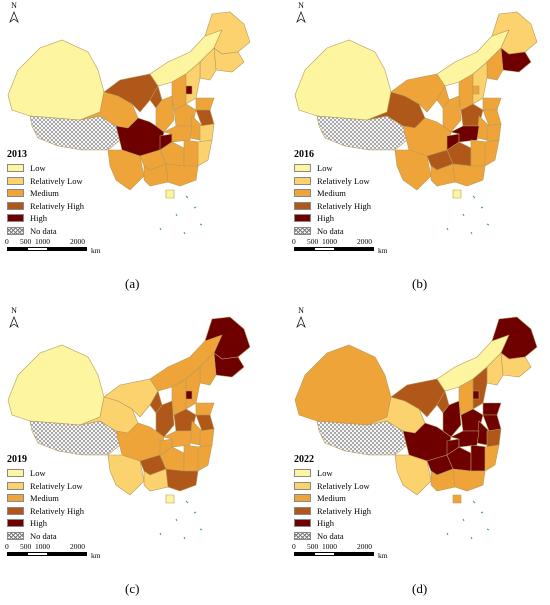 The width and height of the screenshot is (550, 605). I want to click on panel-caption: (d), so click(420, 588).